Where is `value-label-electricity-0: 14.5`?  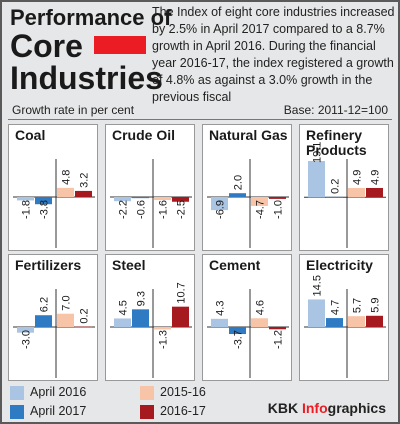
value-label-electricity-0: 14.5 is located at coordinates (318, 285).